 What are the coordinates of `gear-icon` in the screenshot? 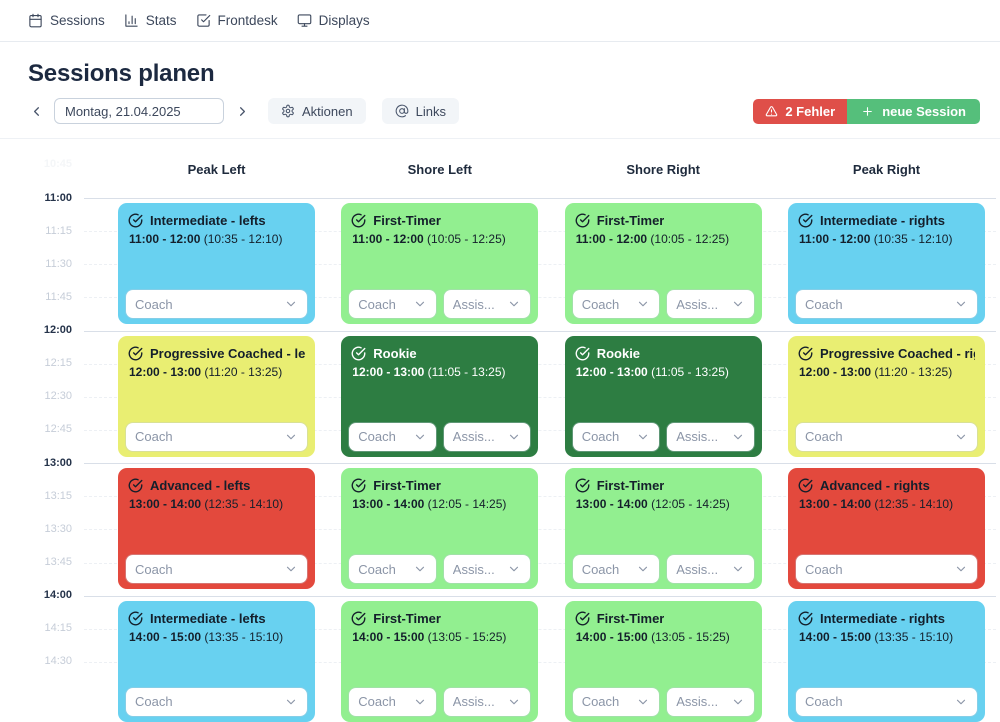 It's located at (288, 111).